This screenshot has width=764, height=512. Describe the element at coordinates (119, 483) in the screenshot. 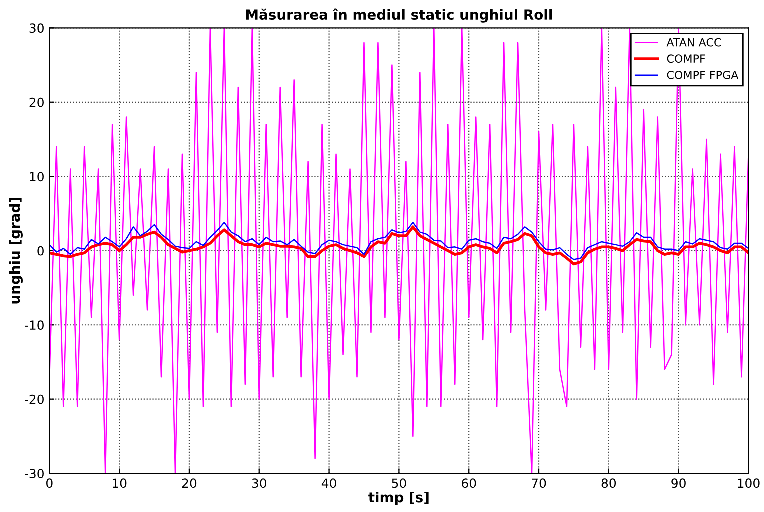

I see `x-tick-label: 10` at that location.